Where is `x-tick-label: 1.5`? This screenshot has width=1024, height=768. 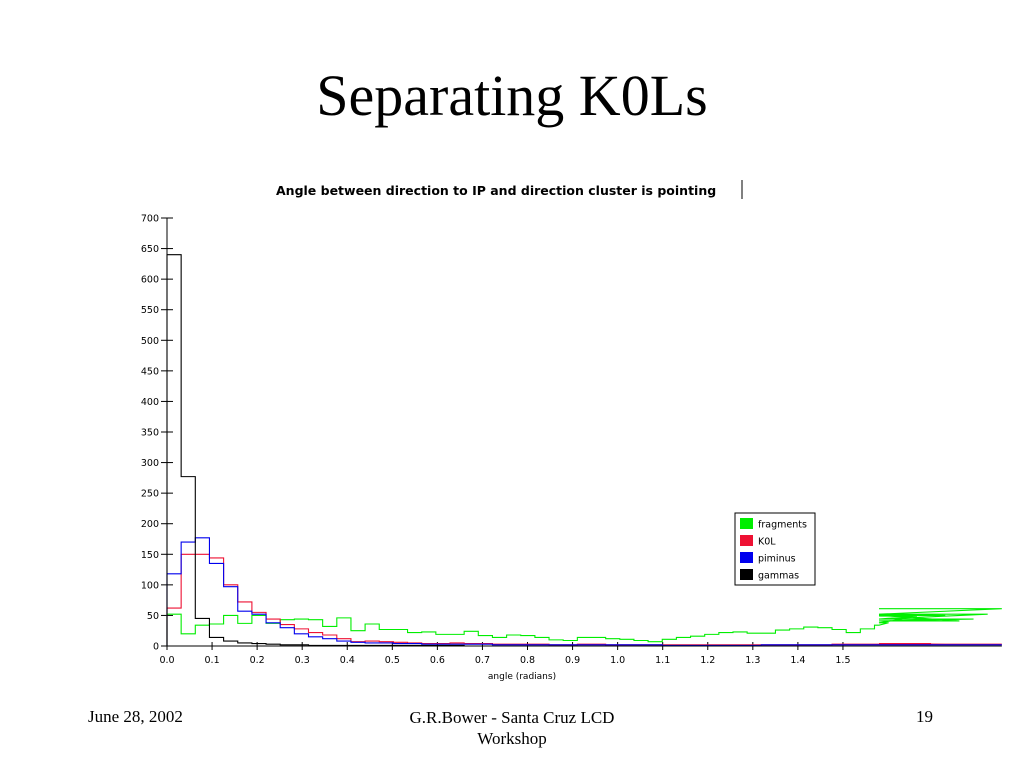 x-tick-label: 1.5 is located at coordinates (842, 660).